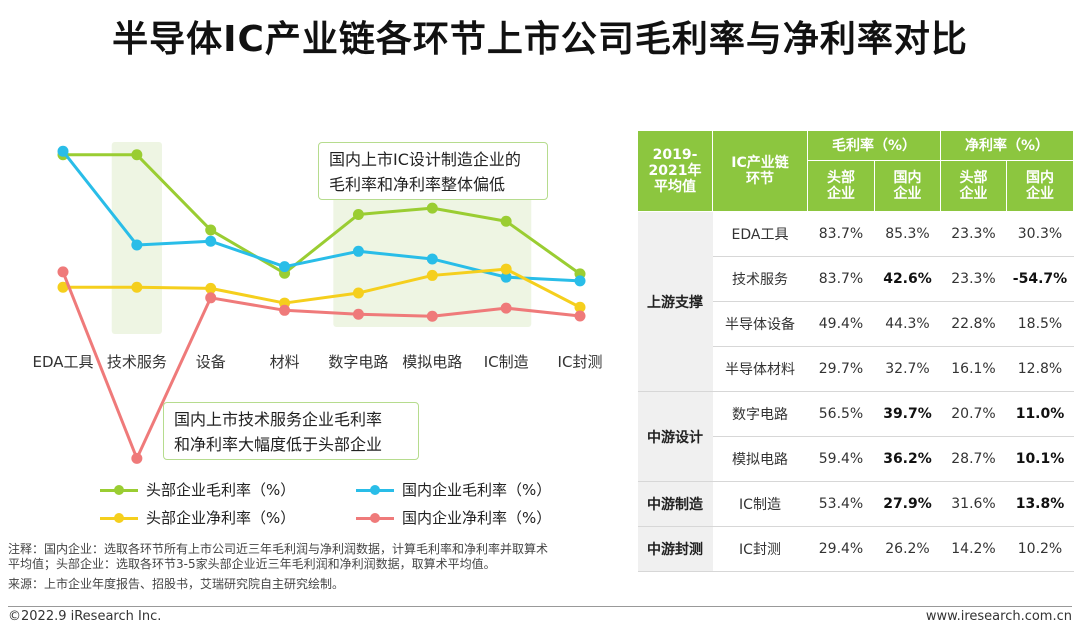 This screenshot has width=1080, height=639. Describe the element at coordinates (675, 436) in the screenshot. I see `table-group-label: 中游设计` at that location.